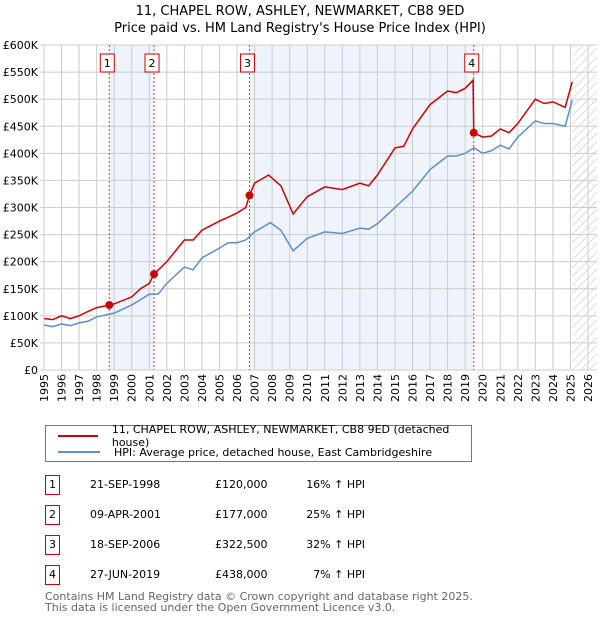  I want to click on transaction-row: 2 09-APR-2001 £177,000 25% ↑ HPI, so click(245, 515).